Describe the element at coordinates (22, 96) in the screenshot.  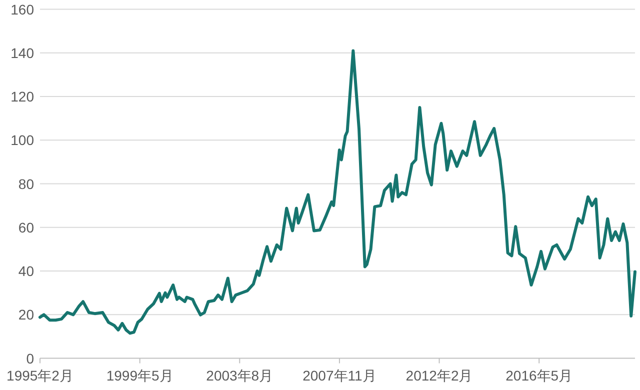
I see `y-tick-label: 120` at that location.